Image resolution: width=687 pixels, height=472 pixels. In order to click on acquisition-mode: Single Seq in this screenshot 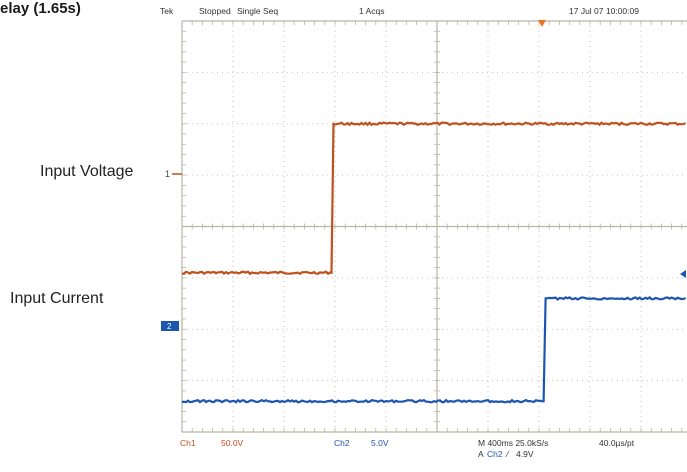, I will do `click(258, 11)`.